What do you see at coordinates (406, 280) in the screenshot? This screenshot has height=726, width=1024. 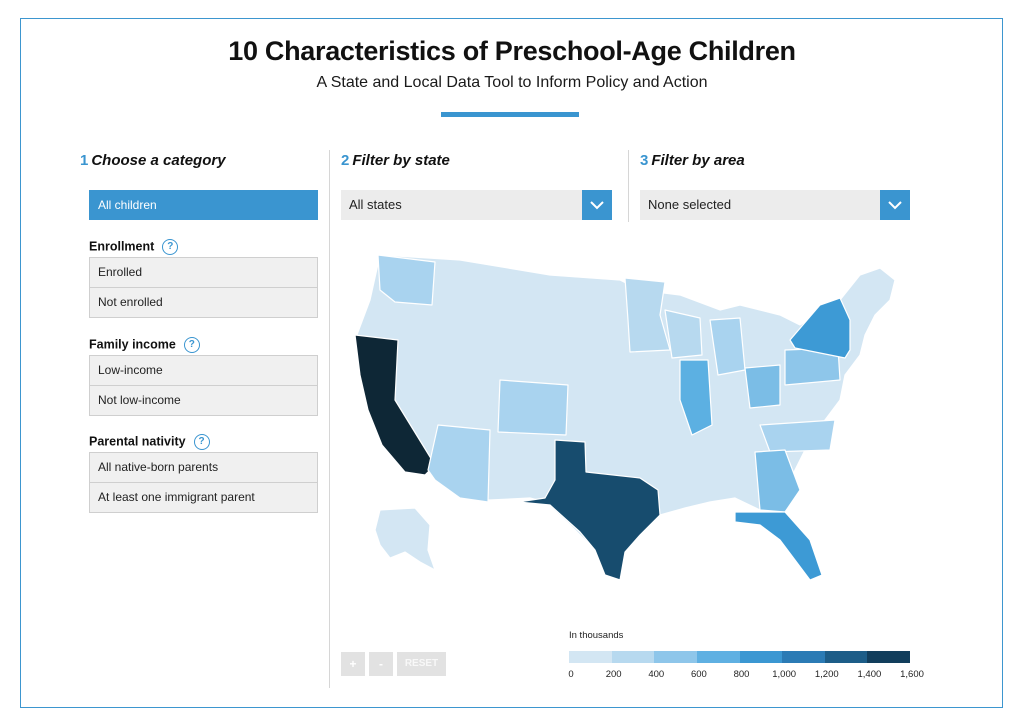 I see `washington` at bounding box center [406, 280].